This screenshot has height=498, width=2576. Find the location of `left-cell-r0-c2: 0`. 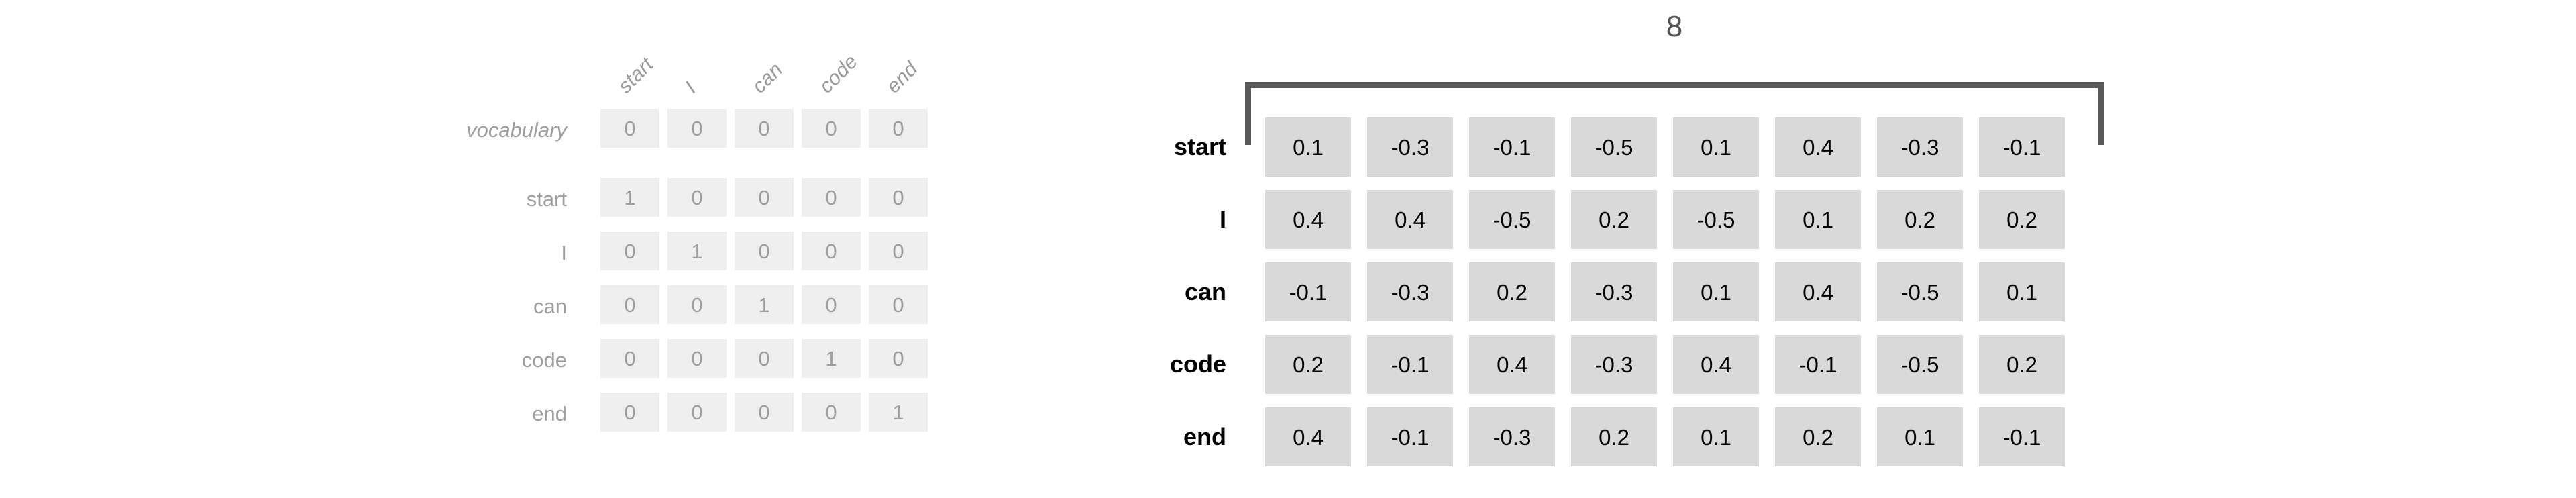

left-cell-r0-c2: 0 is located at coordinates (764, 198).